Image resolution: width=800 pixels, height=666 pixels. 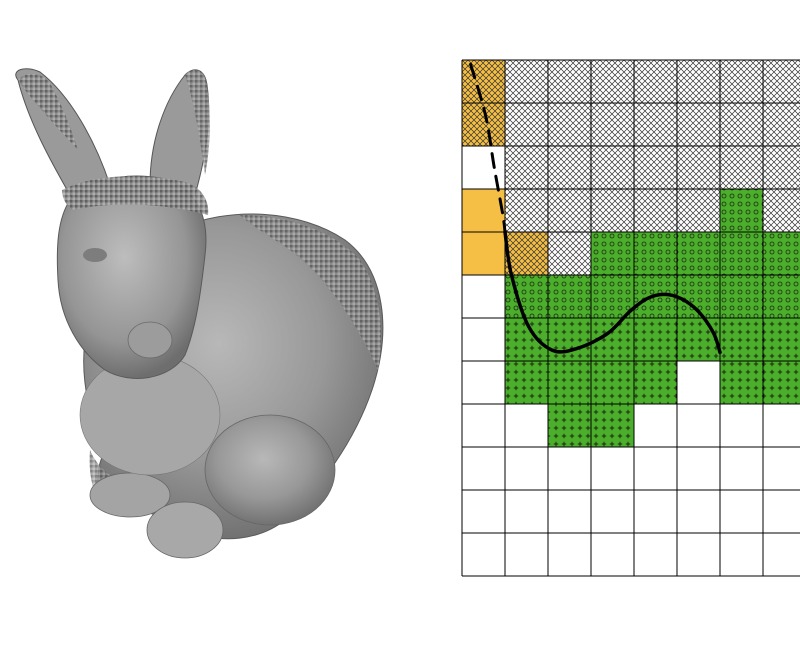 What do you see at coordinates (270, 470) in the screenshot?
I see `bunny-back-leg` at bounding box center [270, 470].